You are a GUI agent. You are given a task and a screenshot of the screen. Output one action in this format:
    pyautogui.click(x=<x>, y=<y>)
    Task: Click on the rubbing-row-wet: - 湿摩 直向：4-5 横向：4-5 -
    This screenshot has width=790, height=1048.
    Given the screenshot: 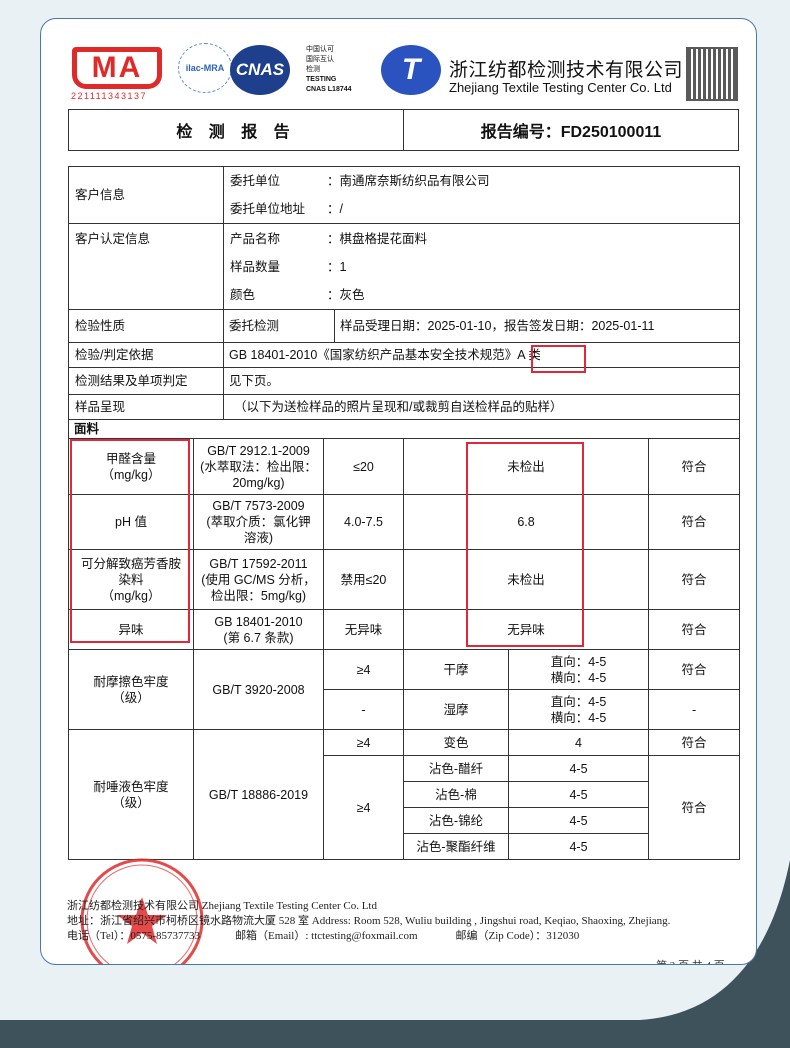 What is the action you would take?
    pyautogui.click(x=405, y=709)
    